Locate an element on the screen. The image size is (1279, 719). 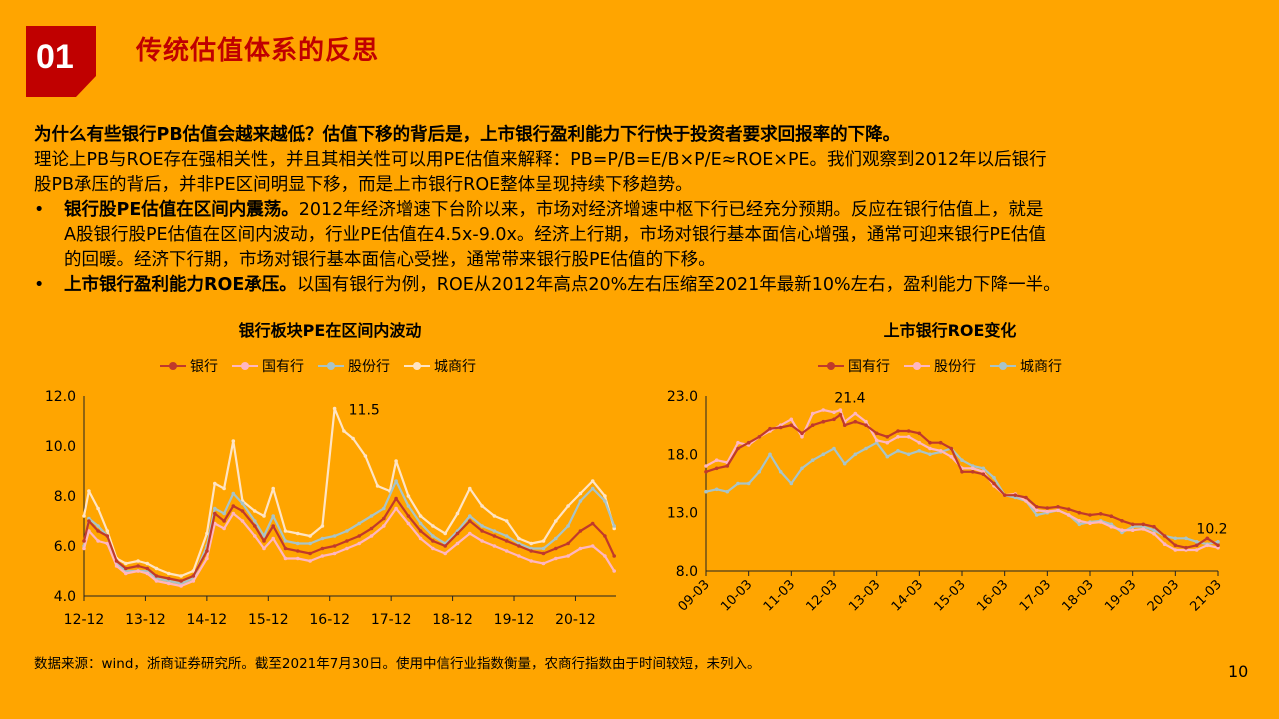
x-tick-label: 19-12 is located at coordinates (514, 620).